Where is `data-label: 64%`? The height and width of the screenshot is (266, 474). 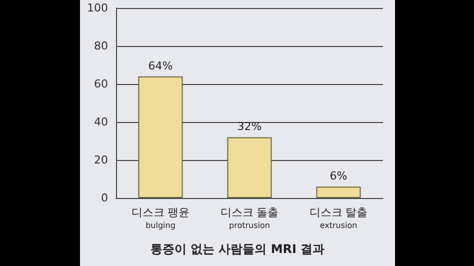
data-label: 64% is located at coordinates (160, 65).